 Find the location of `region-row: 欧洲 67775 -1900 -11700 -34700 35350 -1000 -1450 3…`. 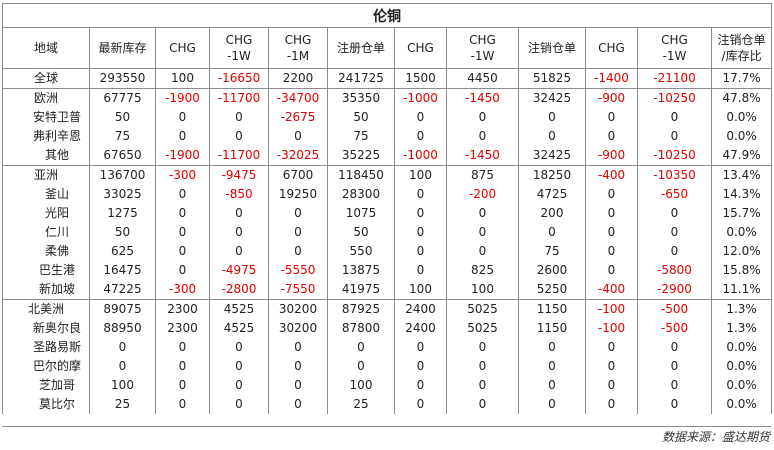

region-row: 欧洲 67775 -1900 -11700 -34700 35350 -1000 -1450 3… is located at coordinates (387, 98).